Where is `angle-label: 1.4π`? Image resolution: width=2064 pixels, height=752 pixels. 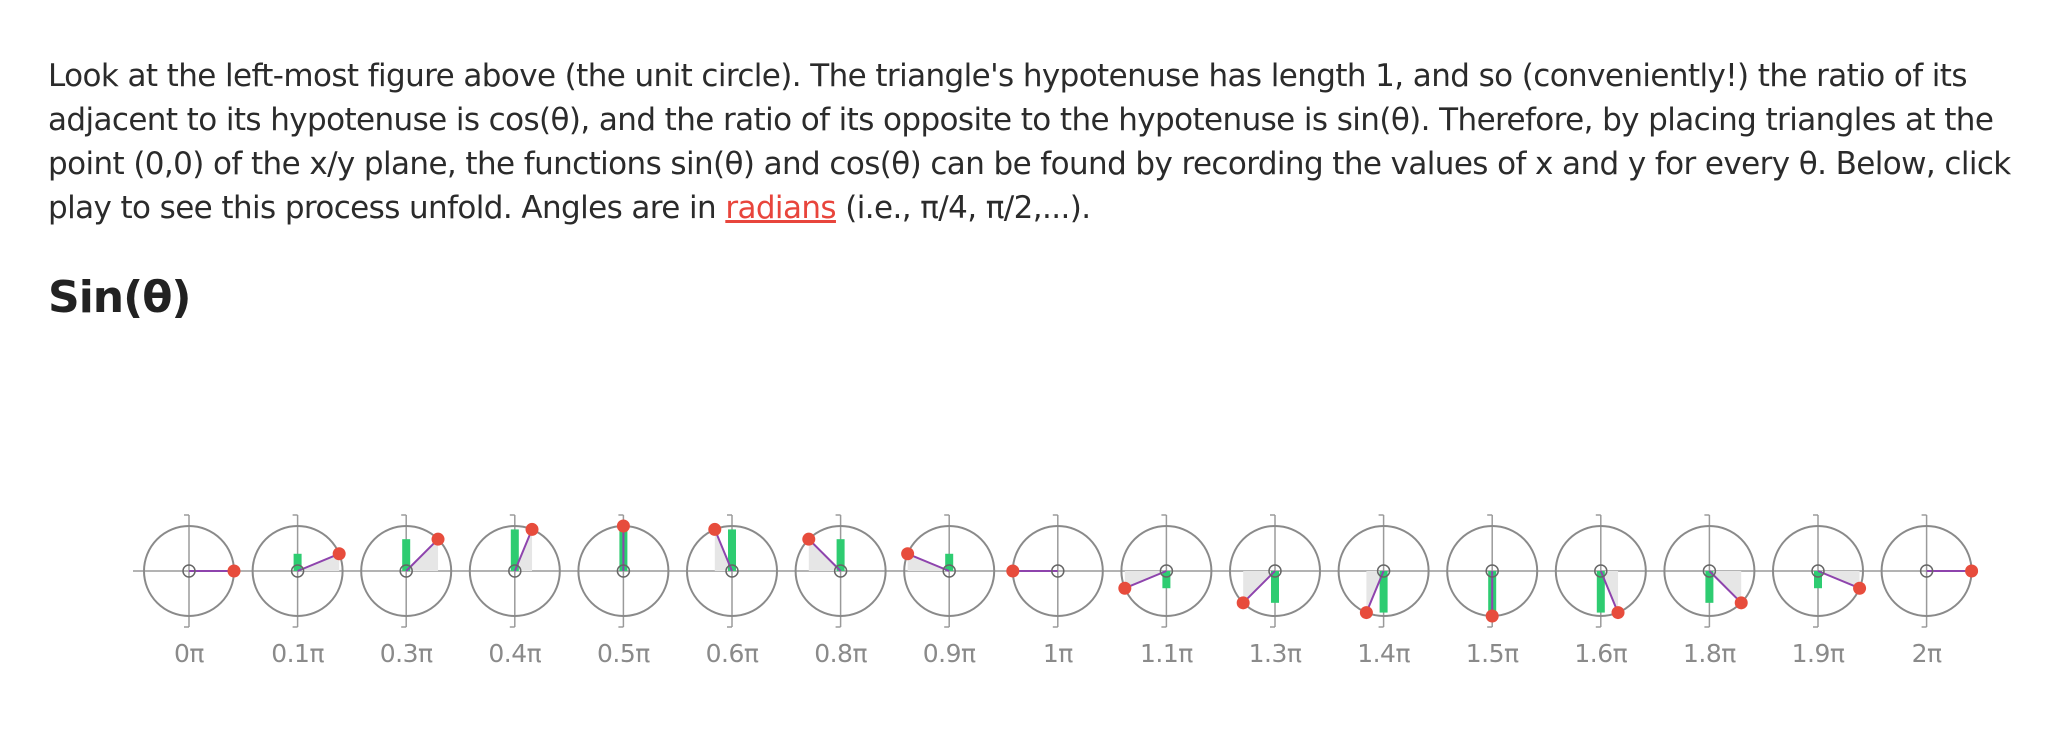 angle-label: 1.4π is located at coordinates (1383, 653).